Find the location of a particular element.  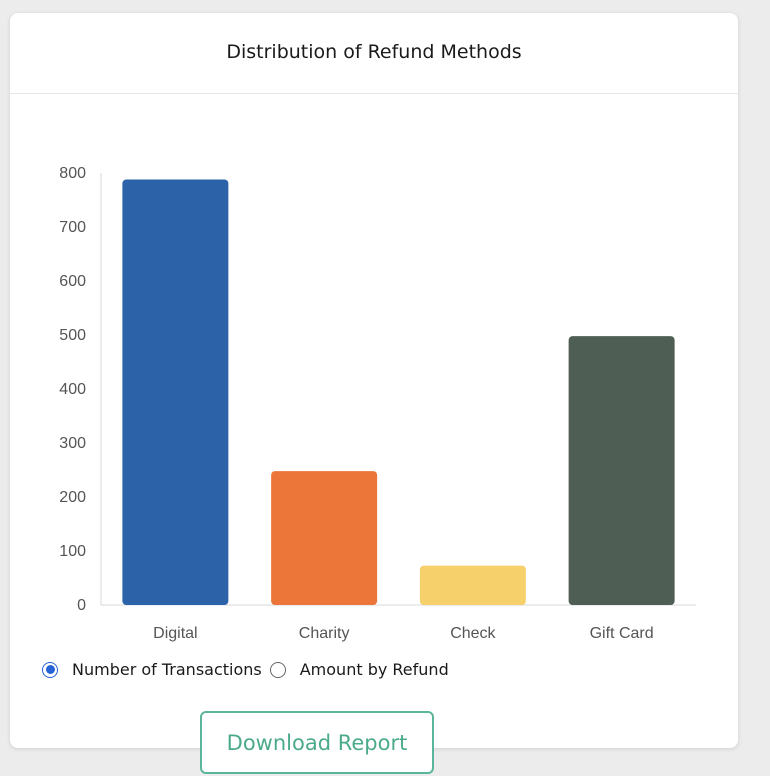

y-tick-label: 700 is located at coordinates (72, 227).